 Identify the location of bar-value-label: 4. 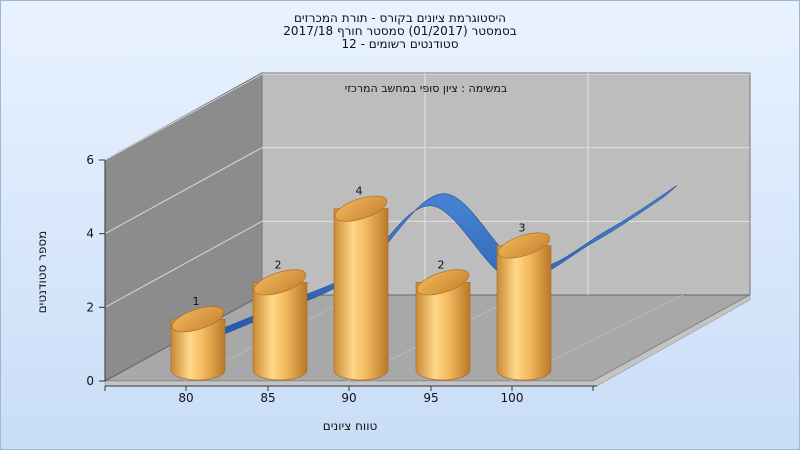
(359, 191).